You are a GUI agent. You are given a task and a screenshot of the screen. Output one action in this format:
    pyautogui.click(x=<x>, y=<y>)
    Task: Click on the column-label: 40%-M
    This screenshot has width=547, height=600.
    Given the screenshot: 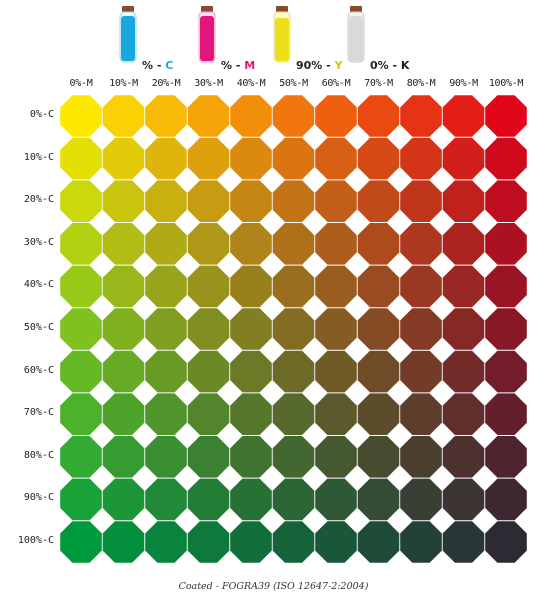 What is the action you would take?
    pyautogui.click(x=251, y=83)
    